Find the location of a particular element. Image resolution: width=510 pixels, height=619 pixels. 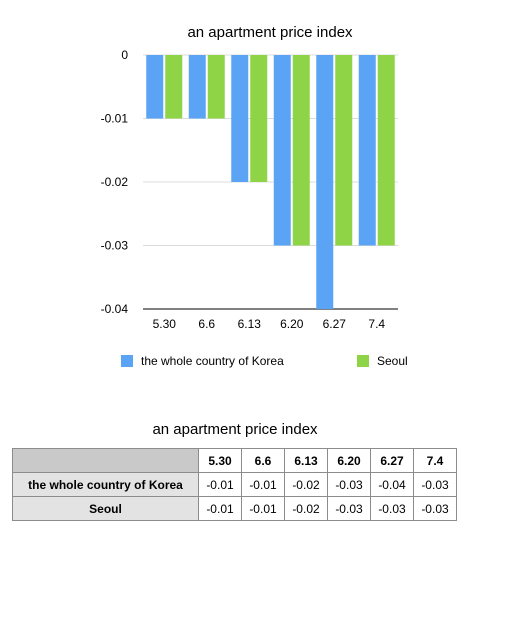

y-tick-label: -0.03 is located at coordinates (115, 246).